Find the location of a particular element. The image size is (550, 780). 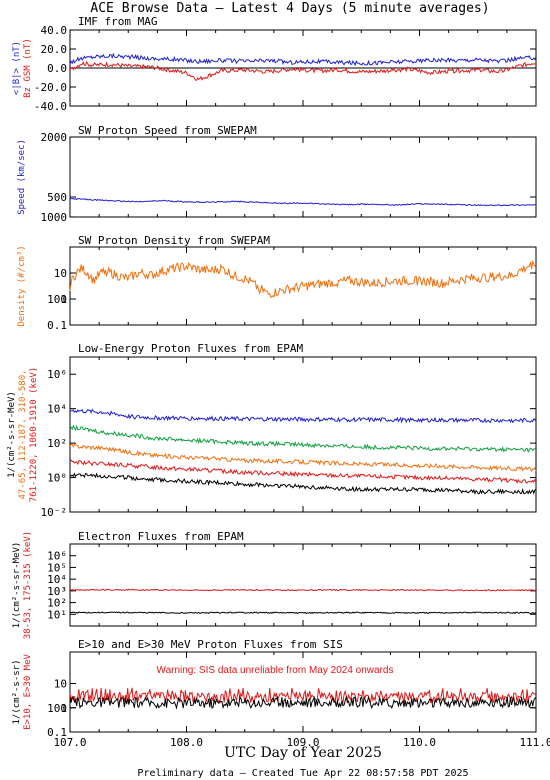

series-line-e-10-mev is located at coordinates (303, 696).